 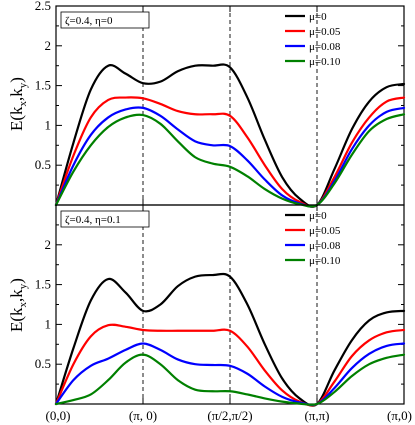 What do you see at coordinates (316, 415) in the screenshot?
I see `xtick-label: (π,π)` at bounding box center [316, 415].